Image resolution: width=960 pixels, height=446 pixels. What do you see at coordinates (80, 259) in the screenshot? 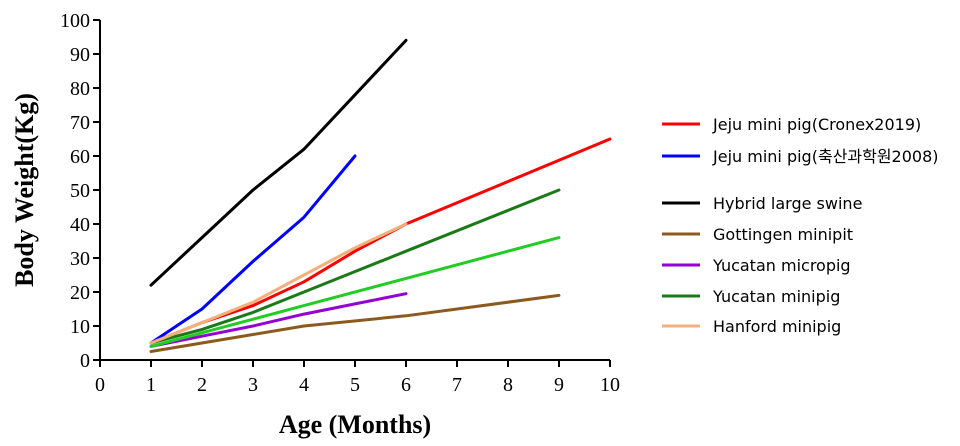
I see `y-tick-label: 30` at bounding box center [80, 259].